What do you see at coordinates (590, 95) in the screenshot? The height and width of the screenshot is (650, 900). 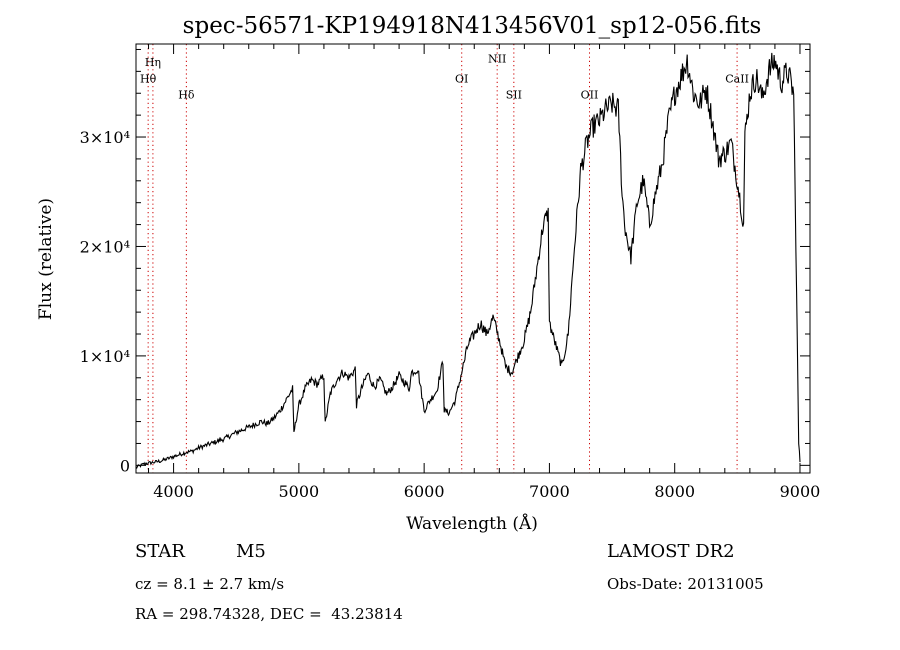 I see `line-marker-label: OII` at bounding box center [590, 95].